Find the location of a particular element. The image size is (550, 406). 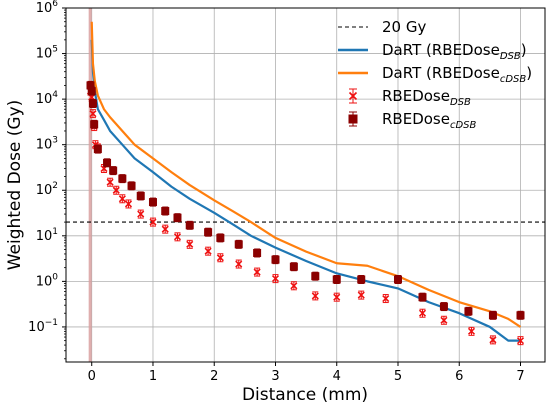

shaded-band is located at coordinates (90, 185).